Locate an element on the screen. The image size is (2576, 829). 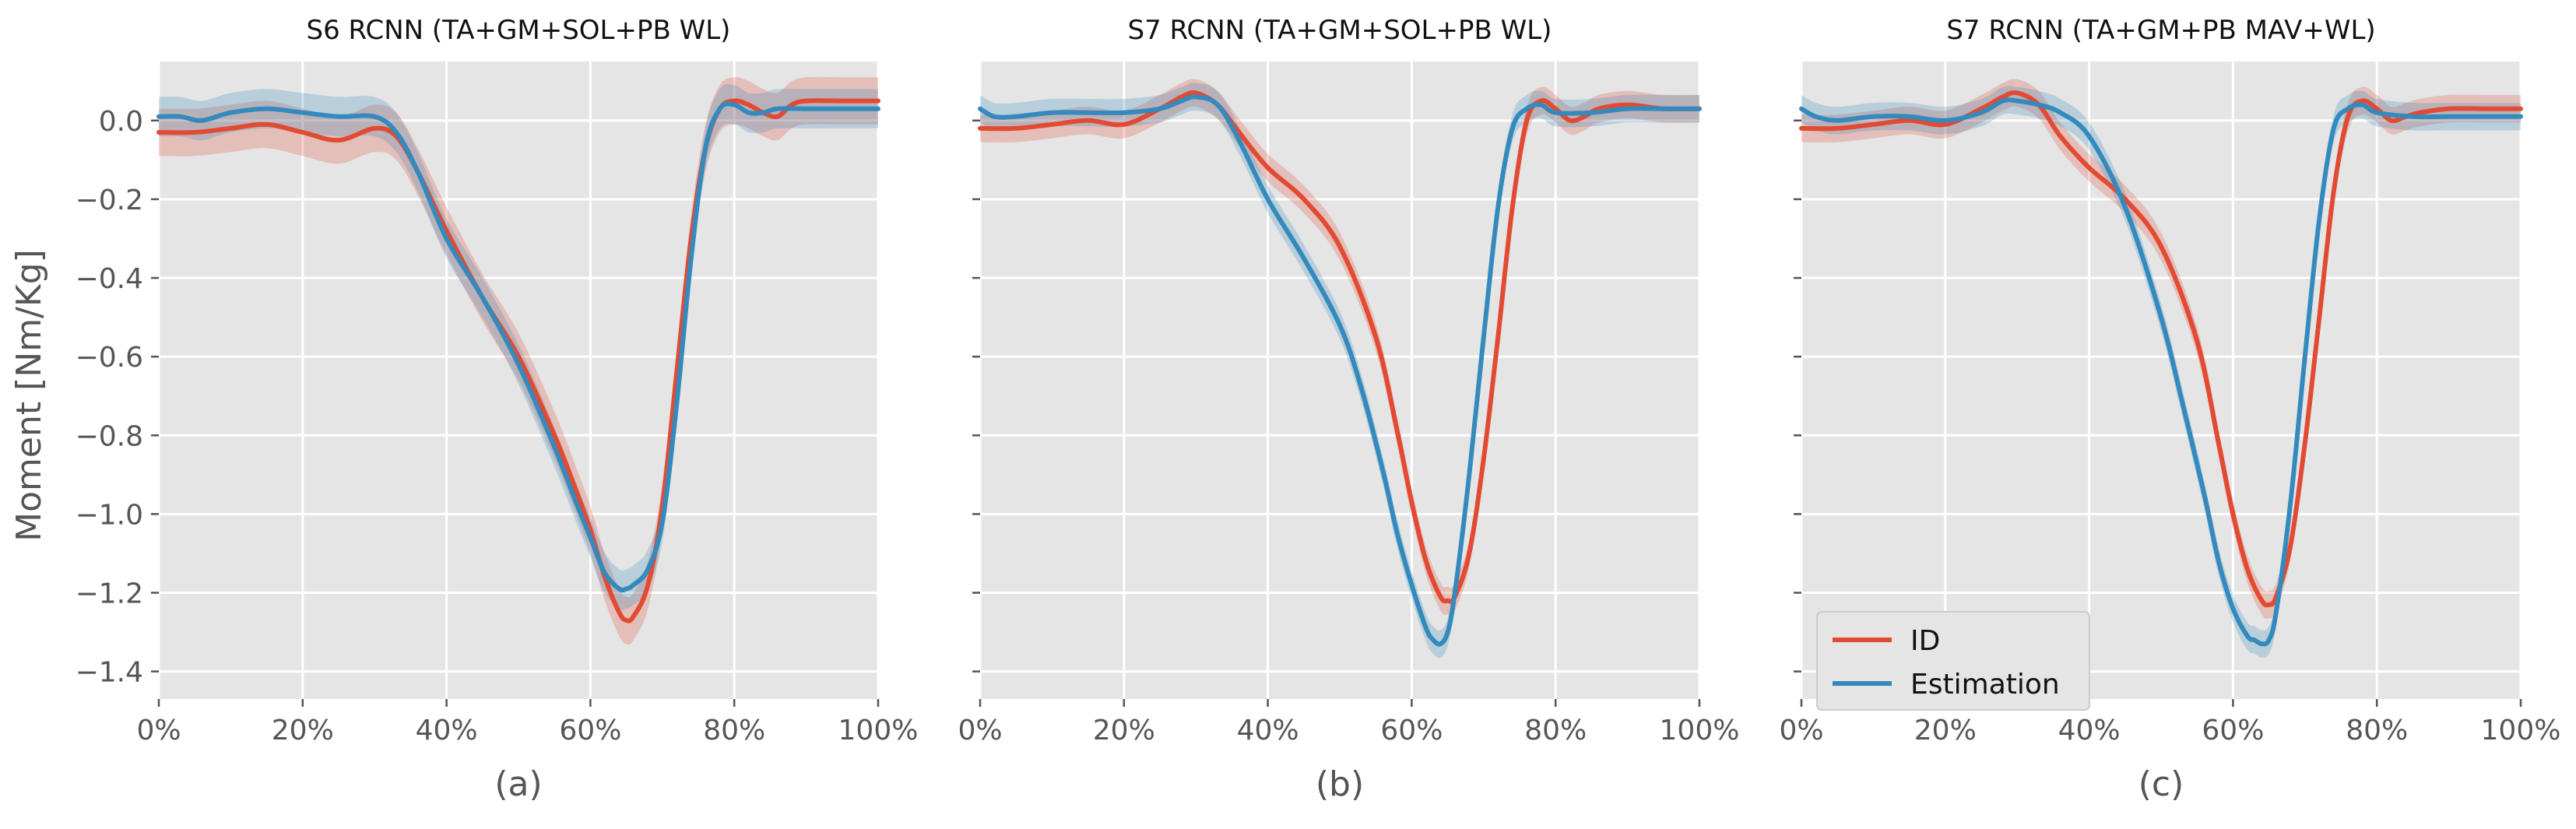
x-axis-label: (b) is located at coordinates (1340, 784).